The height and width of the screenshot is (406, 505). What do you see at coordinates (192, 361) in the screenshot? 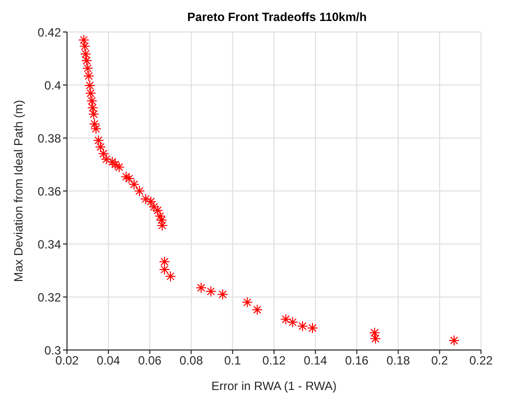
I see `x-tick-label: 0.08` at bounding box center [192, 361].